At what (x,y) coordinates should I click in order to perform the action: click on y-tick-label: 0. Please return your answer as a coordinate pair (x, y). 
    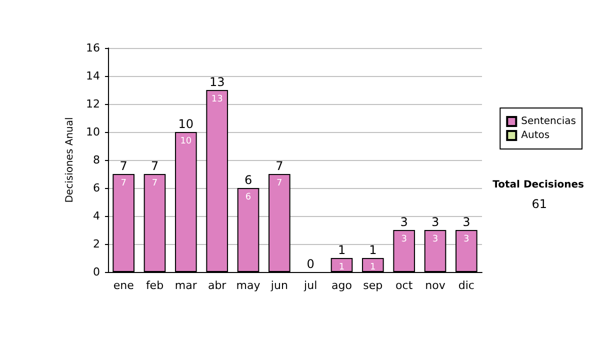
    Looking at the image, I should click on (96, 272).